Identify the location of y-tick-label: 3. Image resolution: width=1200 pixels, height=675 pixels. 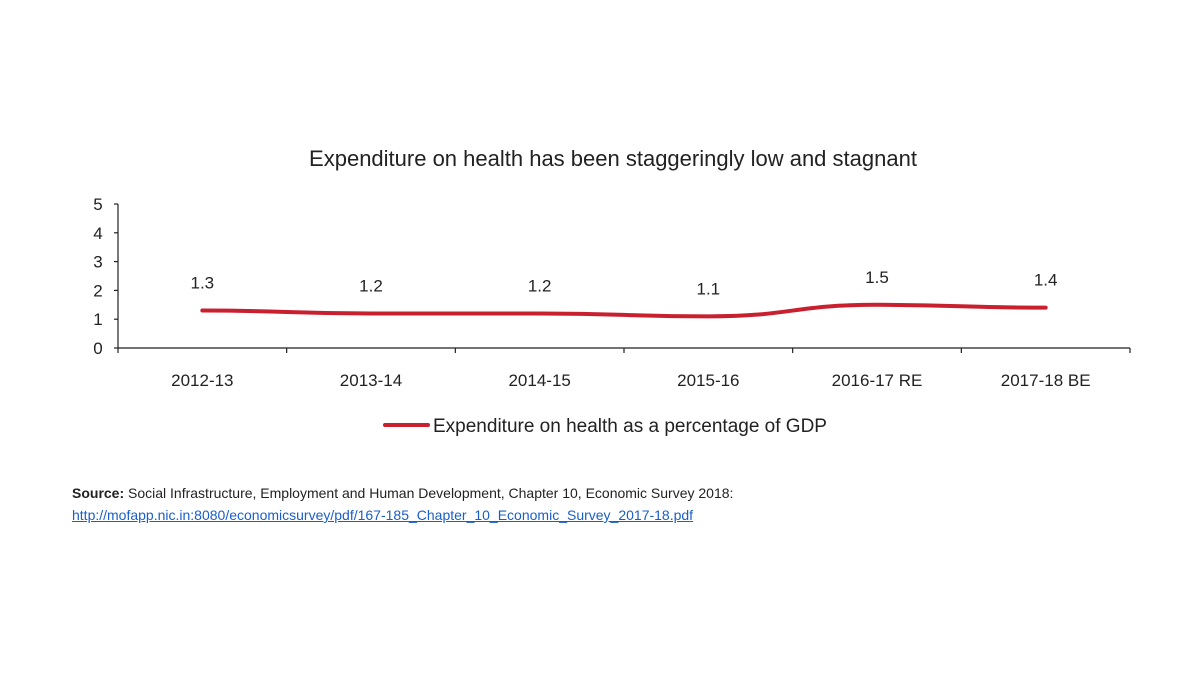
(97, 262).